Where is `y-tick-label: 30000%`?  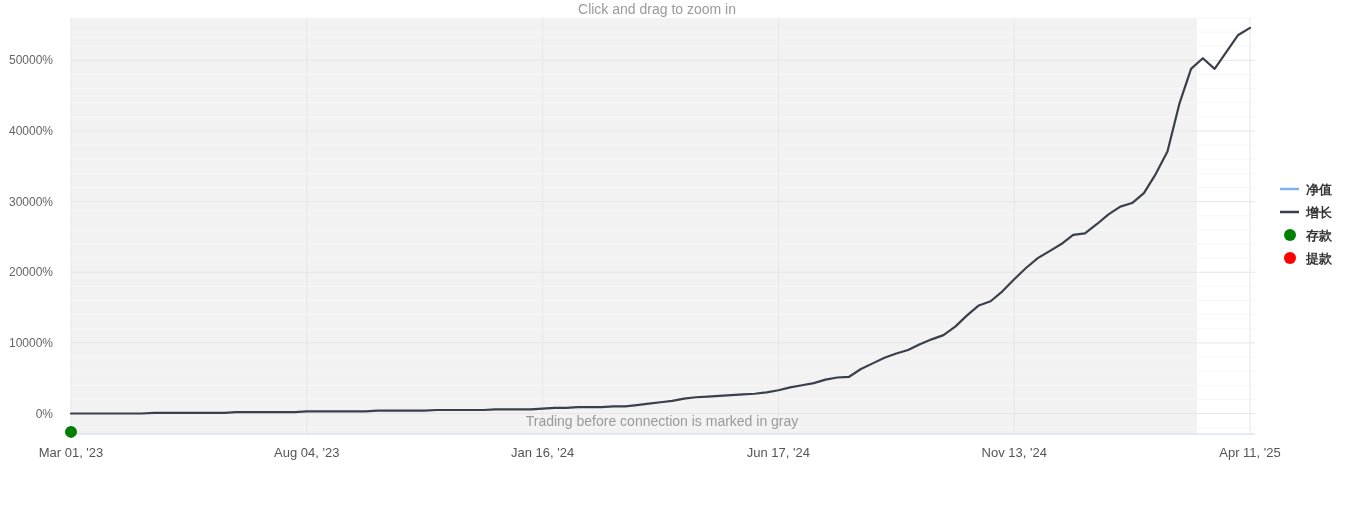
y-tick-label: 30000% is located at coordinates (31, 201).